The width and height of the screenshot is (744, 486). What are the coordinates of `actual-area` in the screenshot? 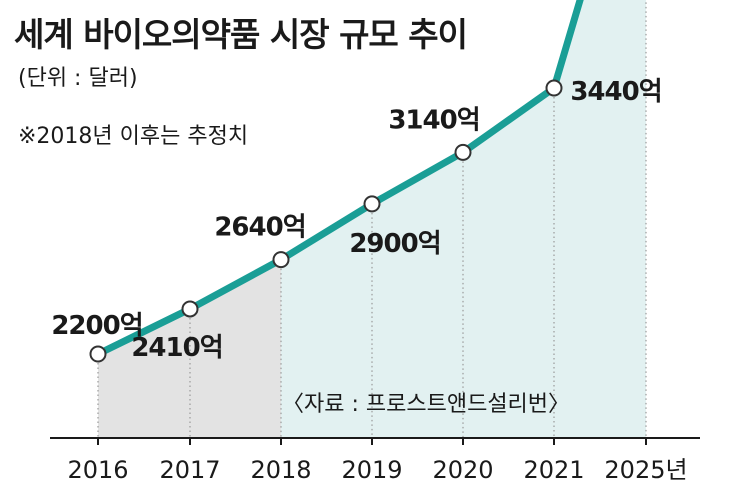 It's located at (189, 348).